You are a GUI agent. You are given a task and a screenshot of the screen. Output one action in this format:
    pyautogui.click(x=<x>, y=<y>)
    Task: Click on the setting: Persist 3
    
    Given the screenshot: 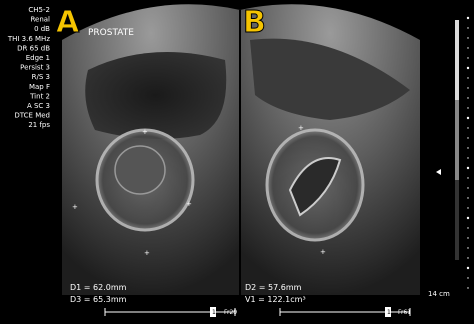 What is the action you would take?
    pyautogui.click(x=35, y=68)
    